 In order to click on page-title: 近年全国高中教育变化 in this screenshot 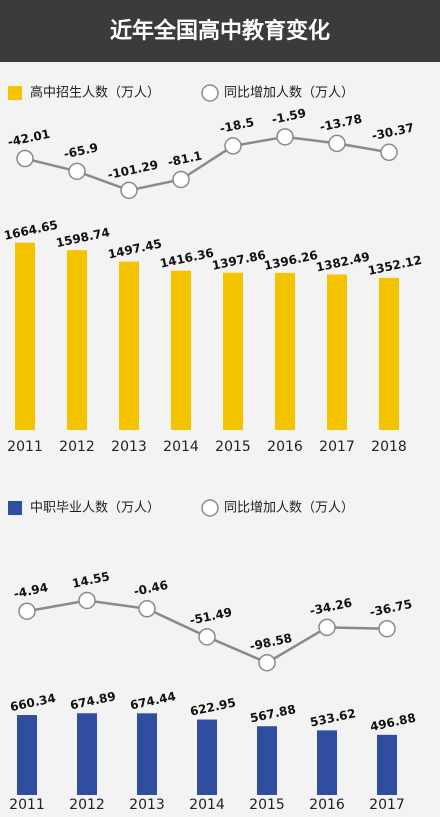, I will do `click(220, 31)`.